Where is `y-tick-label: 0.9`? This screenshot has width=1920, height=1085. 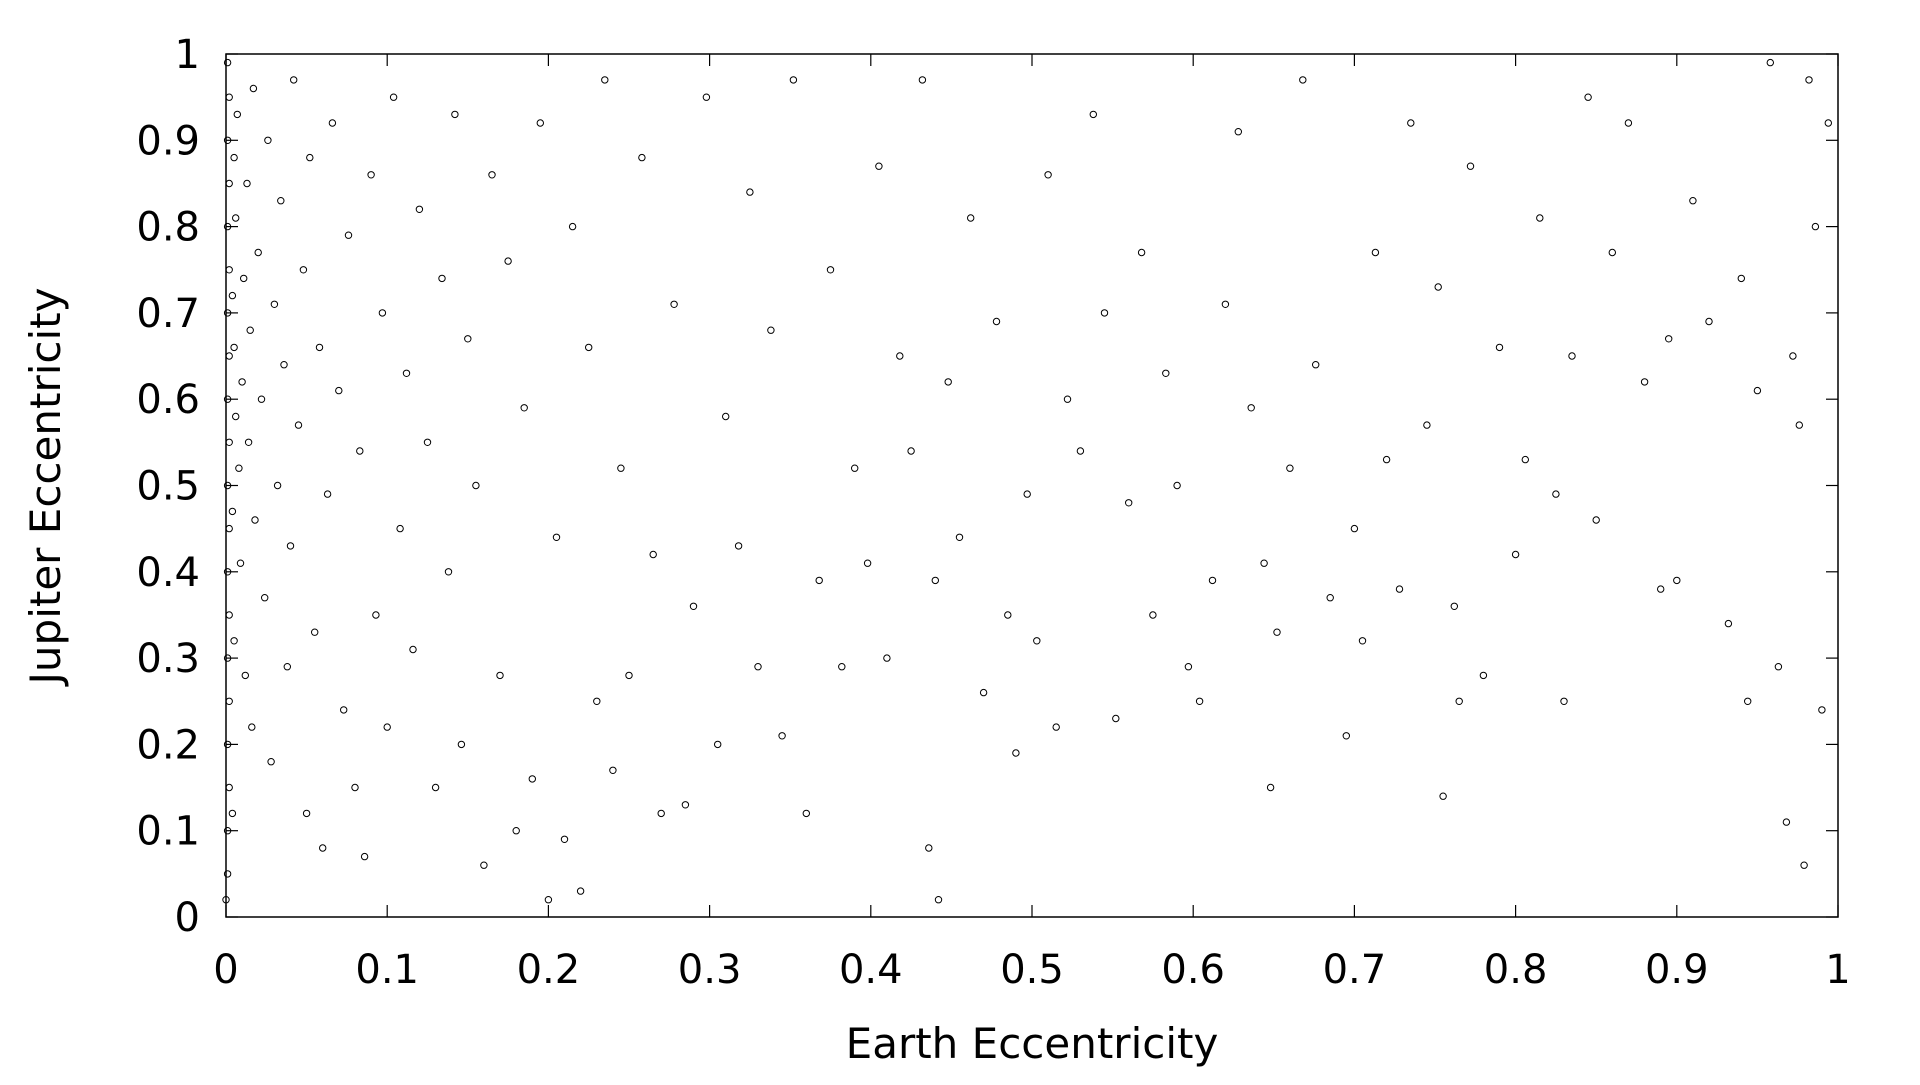
y-tick-label: 0.9 is located at coordinates (168, 141).